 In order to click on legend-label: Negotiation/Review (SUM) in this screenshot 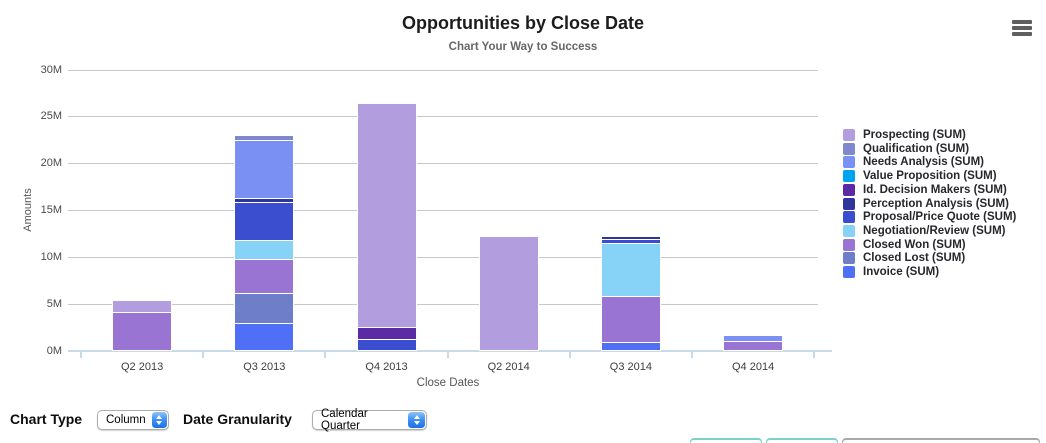, I will do `click(934, 230)`.